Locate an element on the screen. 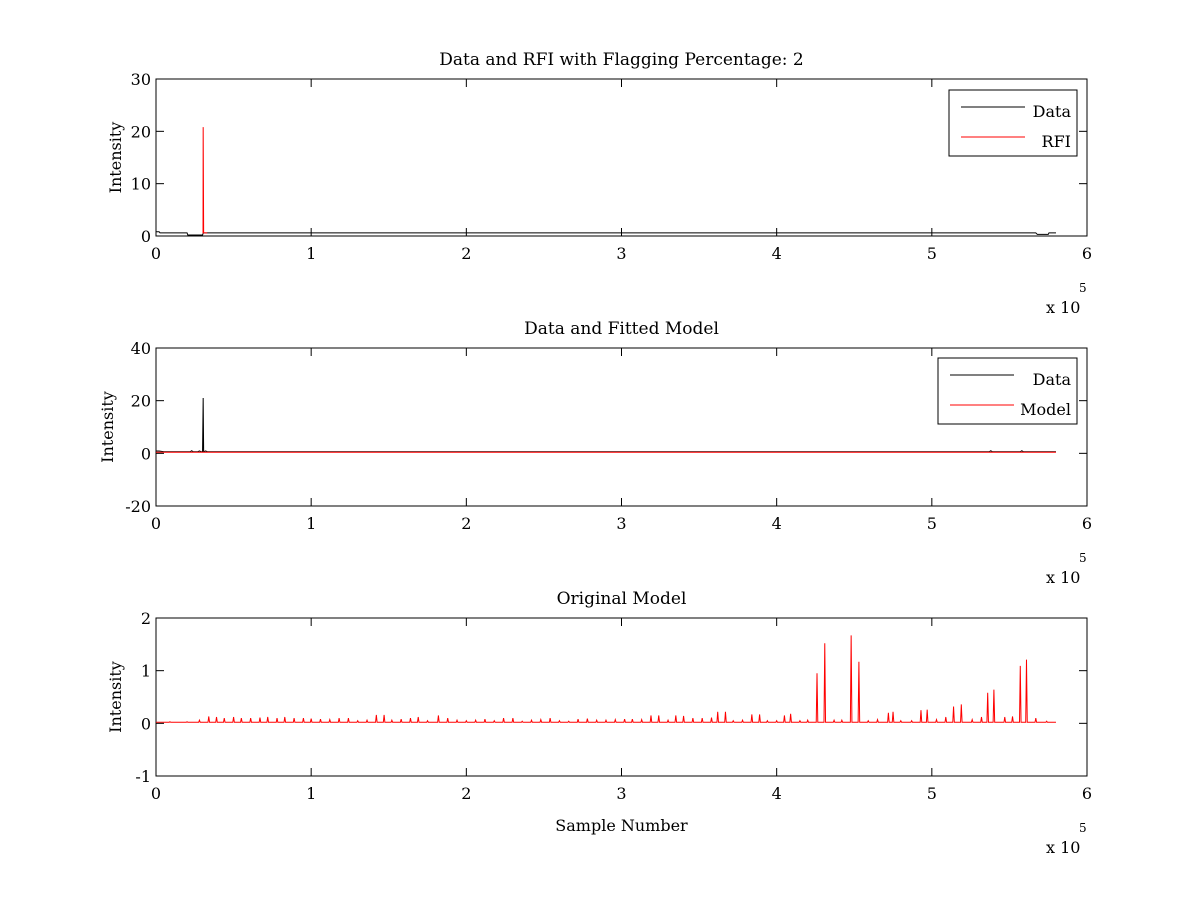 This screenshot has width=1200, height=900. chart-title: Original Model is located at coordinates (622, 599).